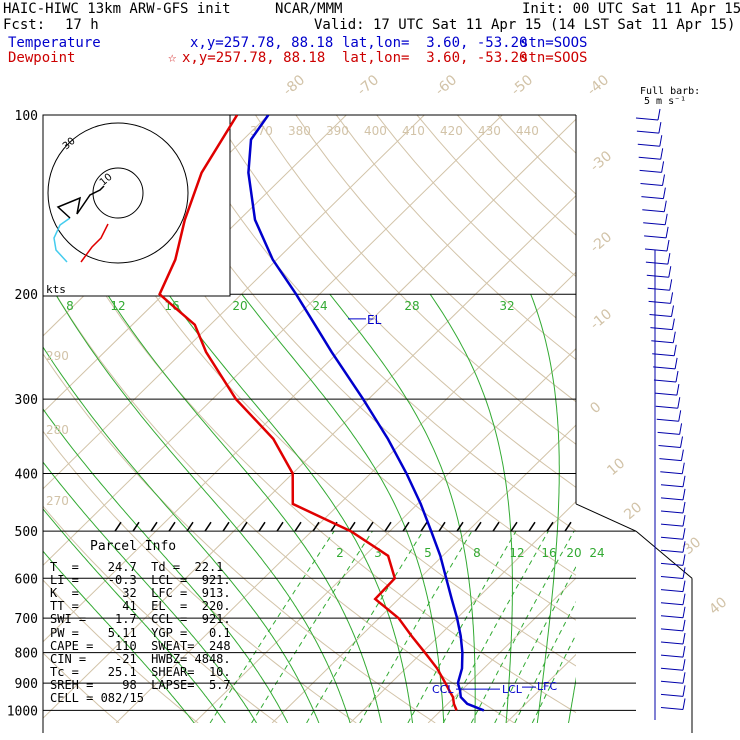 Image resolution: width=740 pixels, height=740 pixels. What do you see at coordinates (601, 161) in the screenshot?
I see `isotherm-label: -30` at bounding box center [601, 161].